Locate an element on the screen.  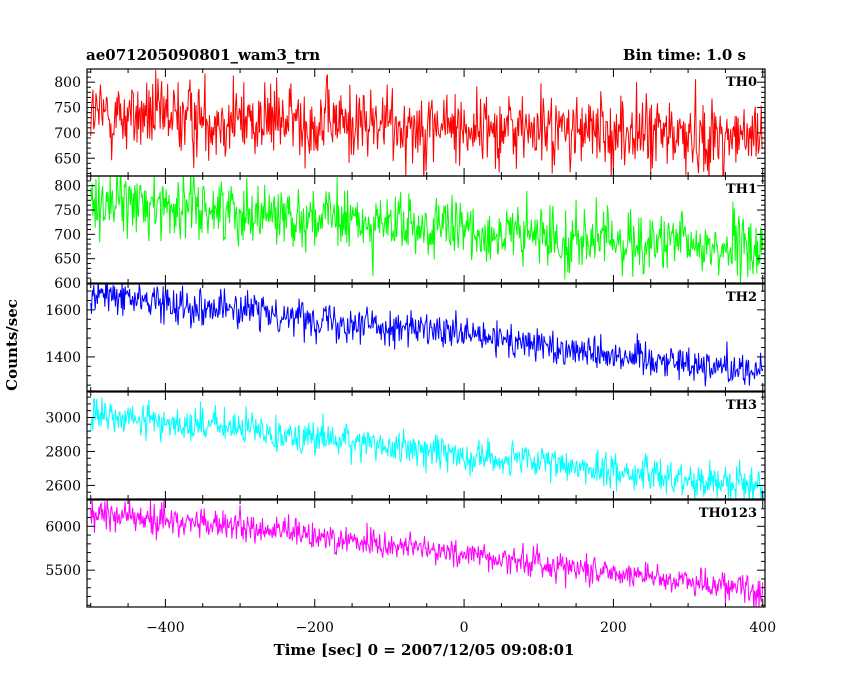
series-line-th0123 is located at coordinates (427, 553).